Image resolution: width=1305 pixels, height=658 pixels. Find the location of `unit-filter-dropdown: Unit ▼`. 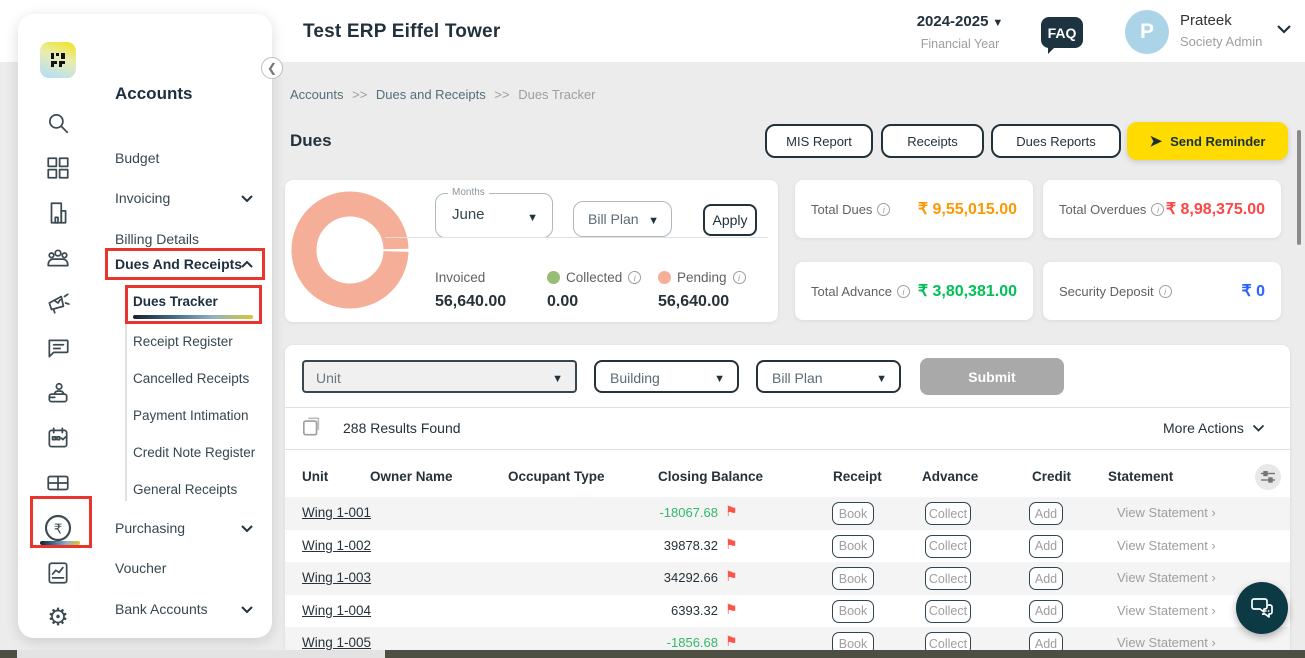

unit-filter-dropdown: Unit ▼ is located at coordinates (439, 376).